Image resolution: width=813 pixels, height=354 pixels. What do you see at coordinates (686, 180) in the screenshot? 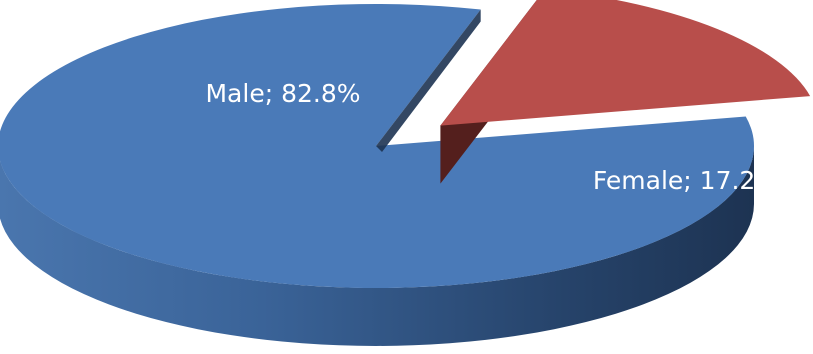
I see `data-label-female: Female; 17.2%` at bounding box center [686, 180].